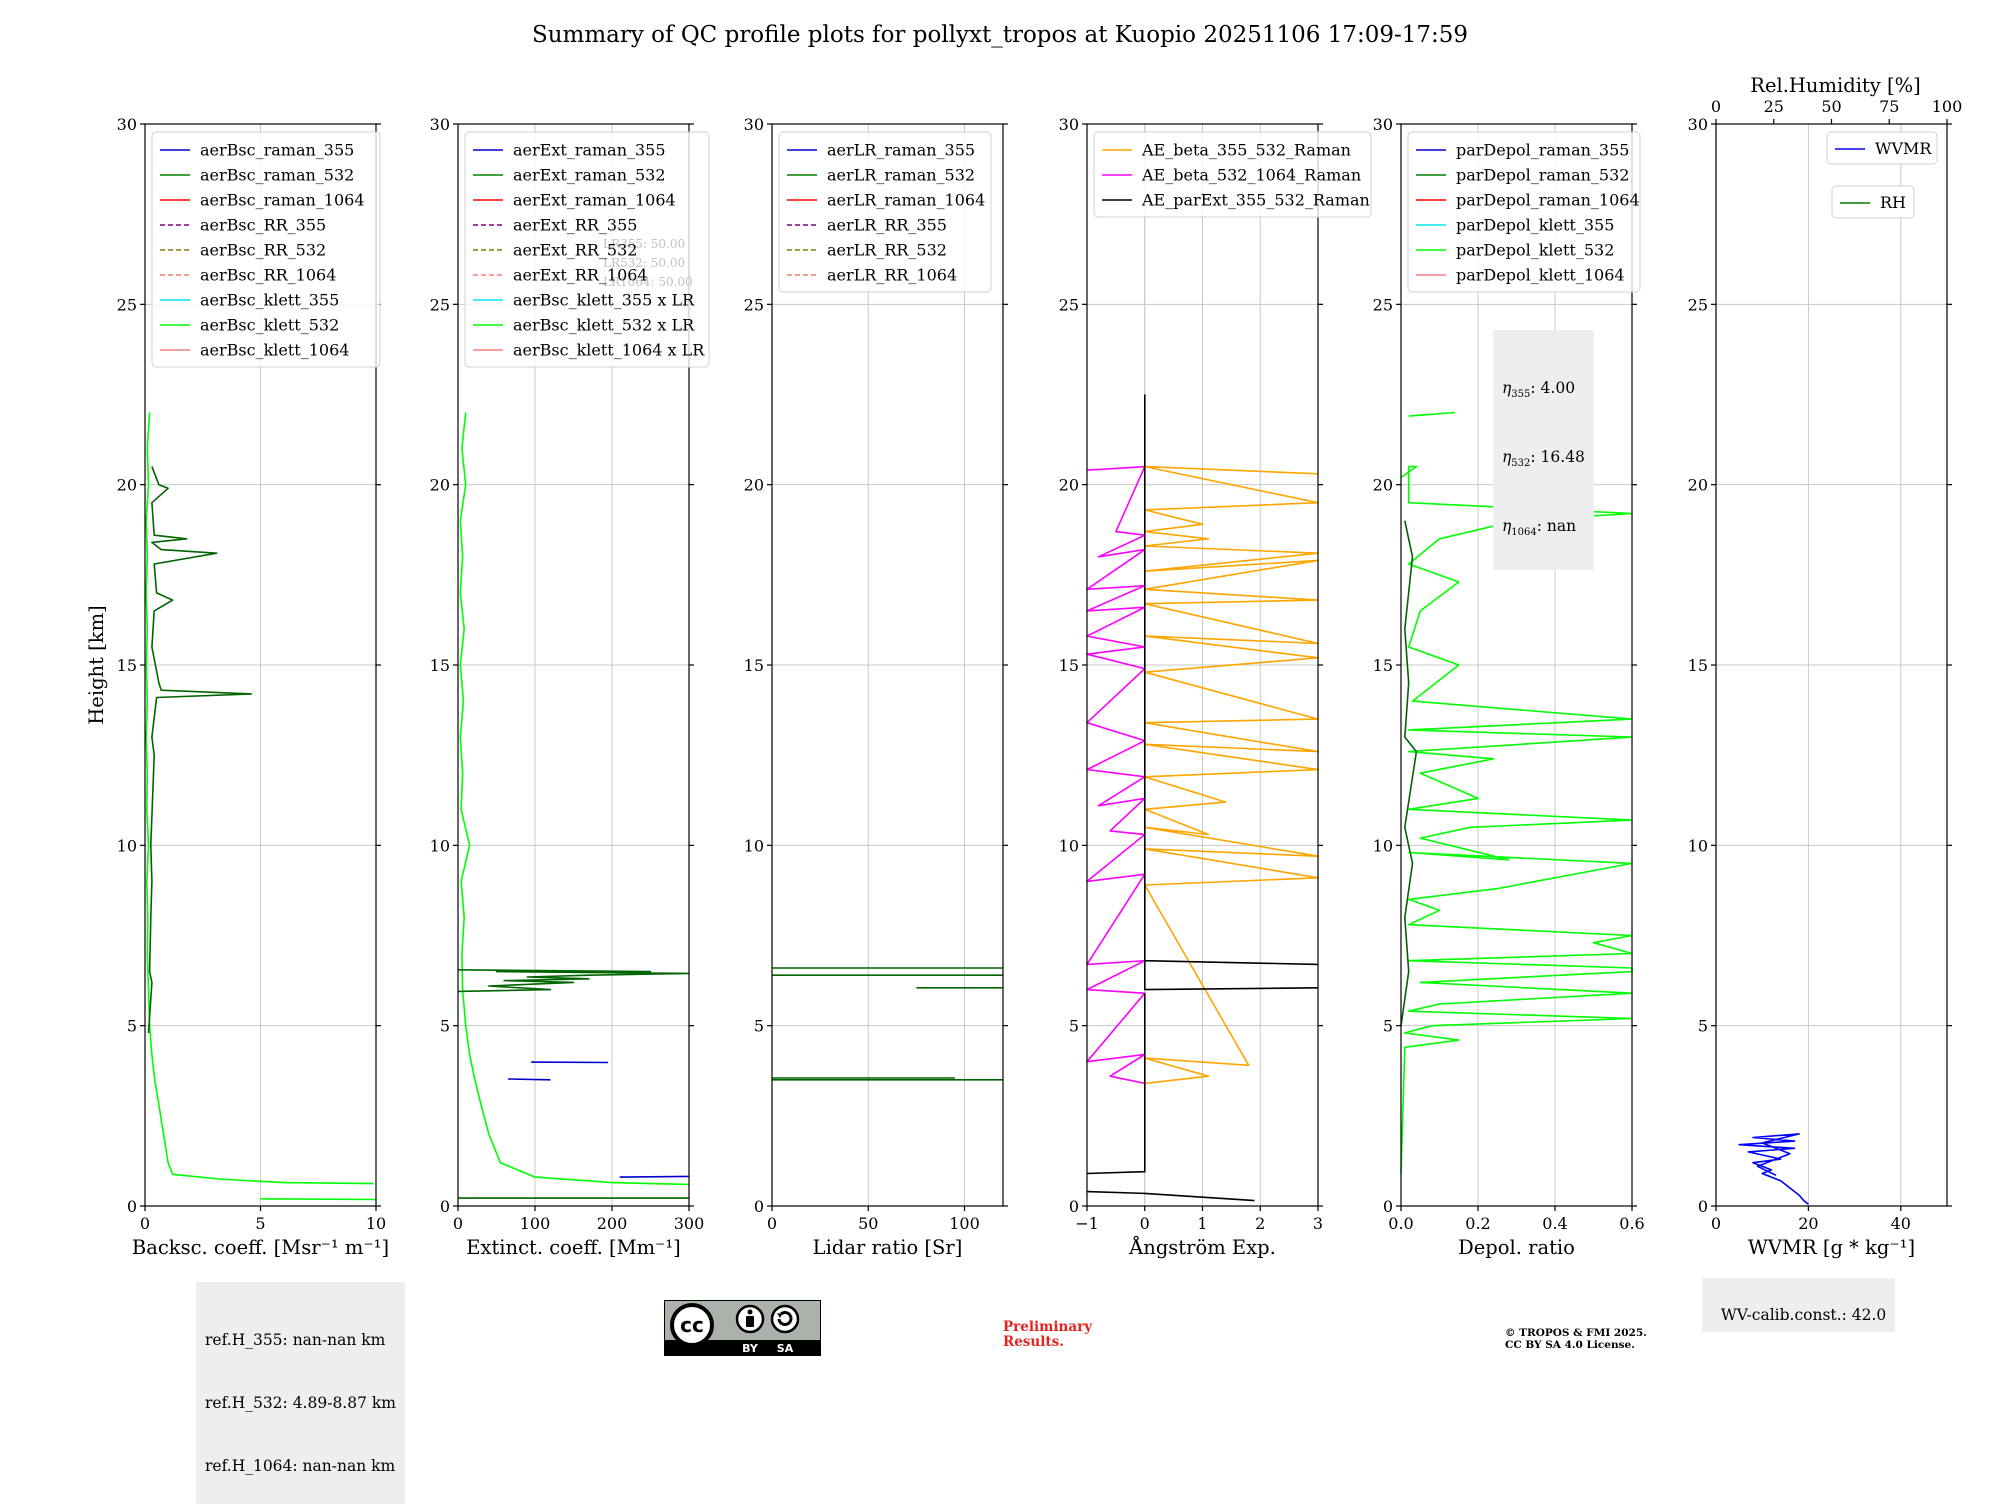 Image resolution: width=2000 pixels, height=1504 pixels. Describe the element at coordinates (274, 350) in the screenshot. I see `legend-label: aerBsc_klett_1064` at that location.